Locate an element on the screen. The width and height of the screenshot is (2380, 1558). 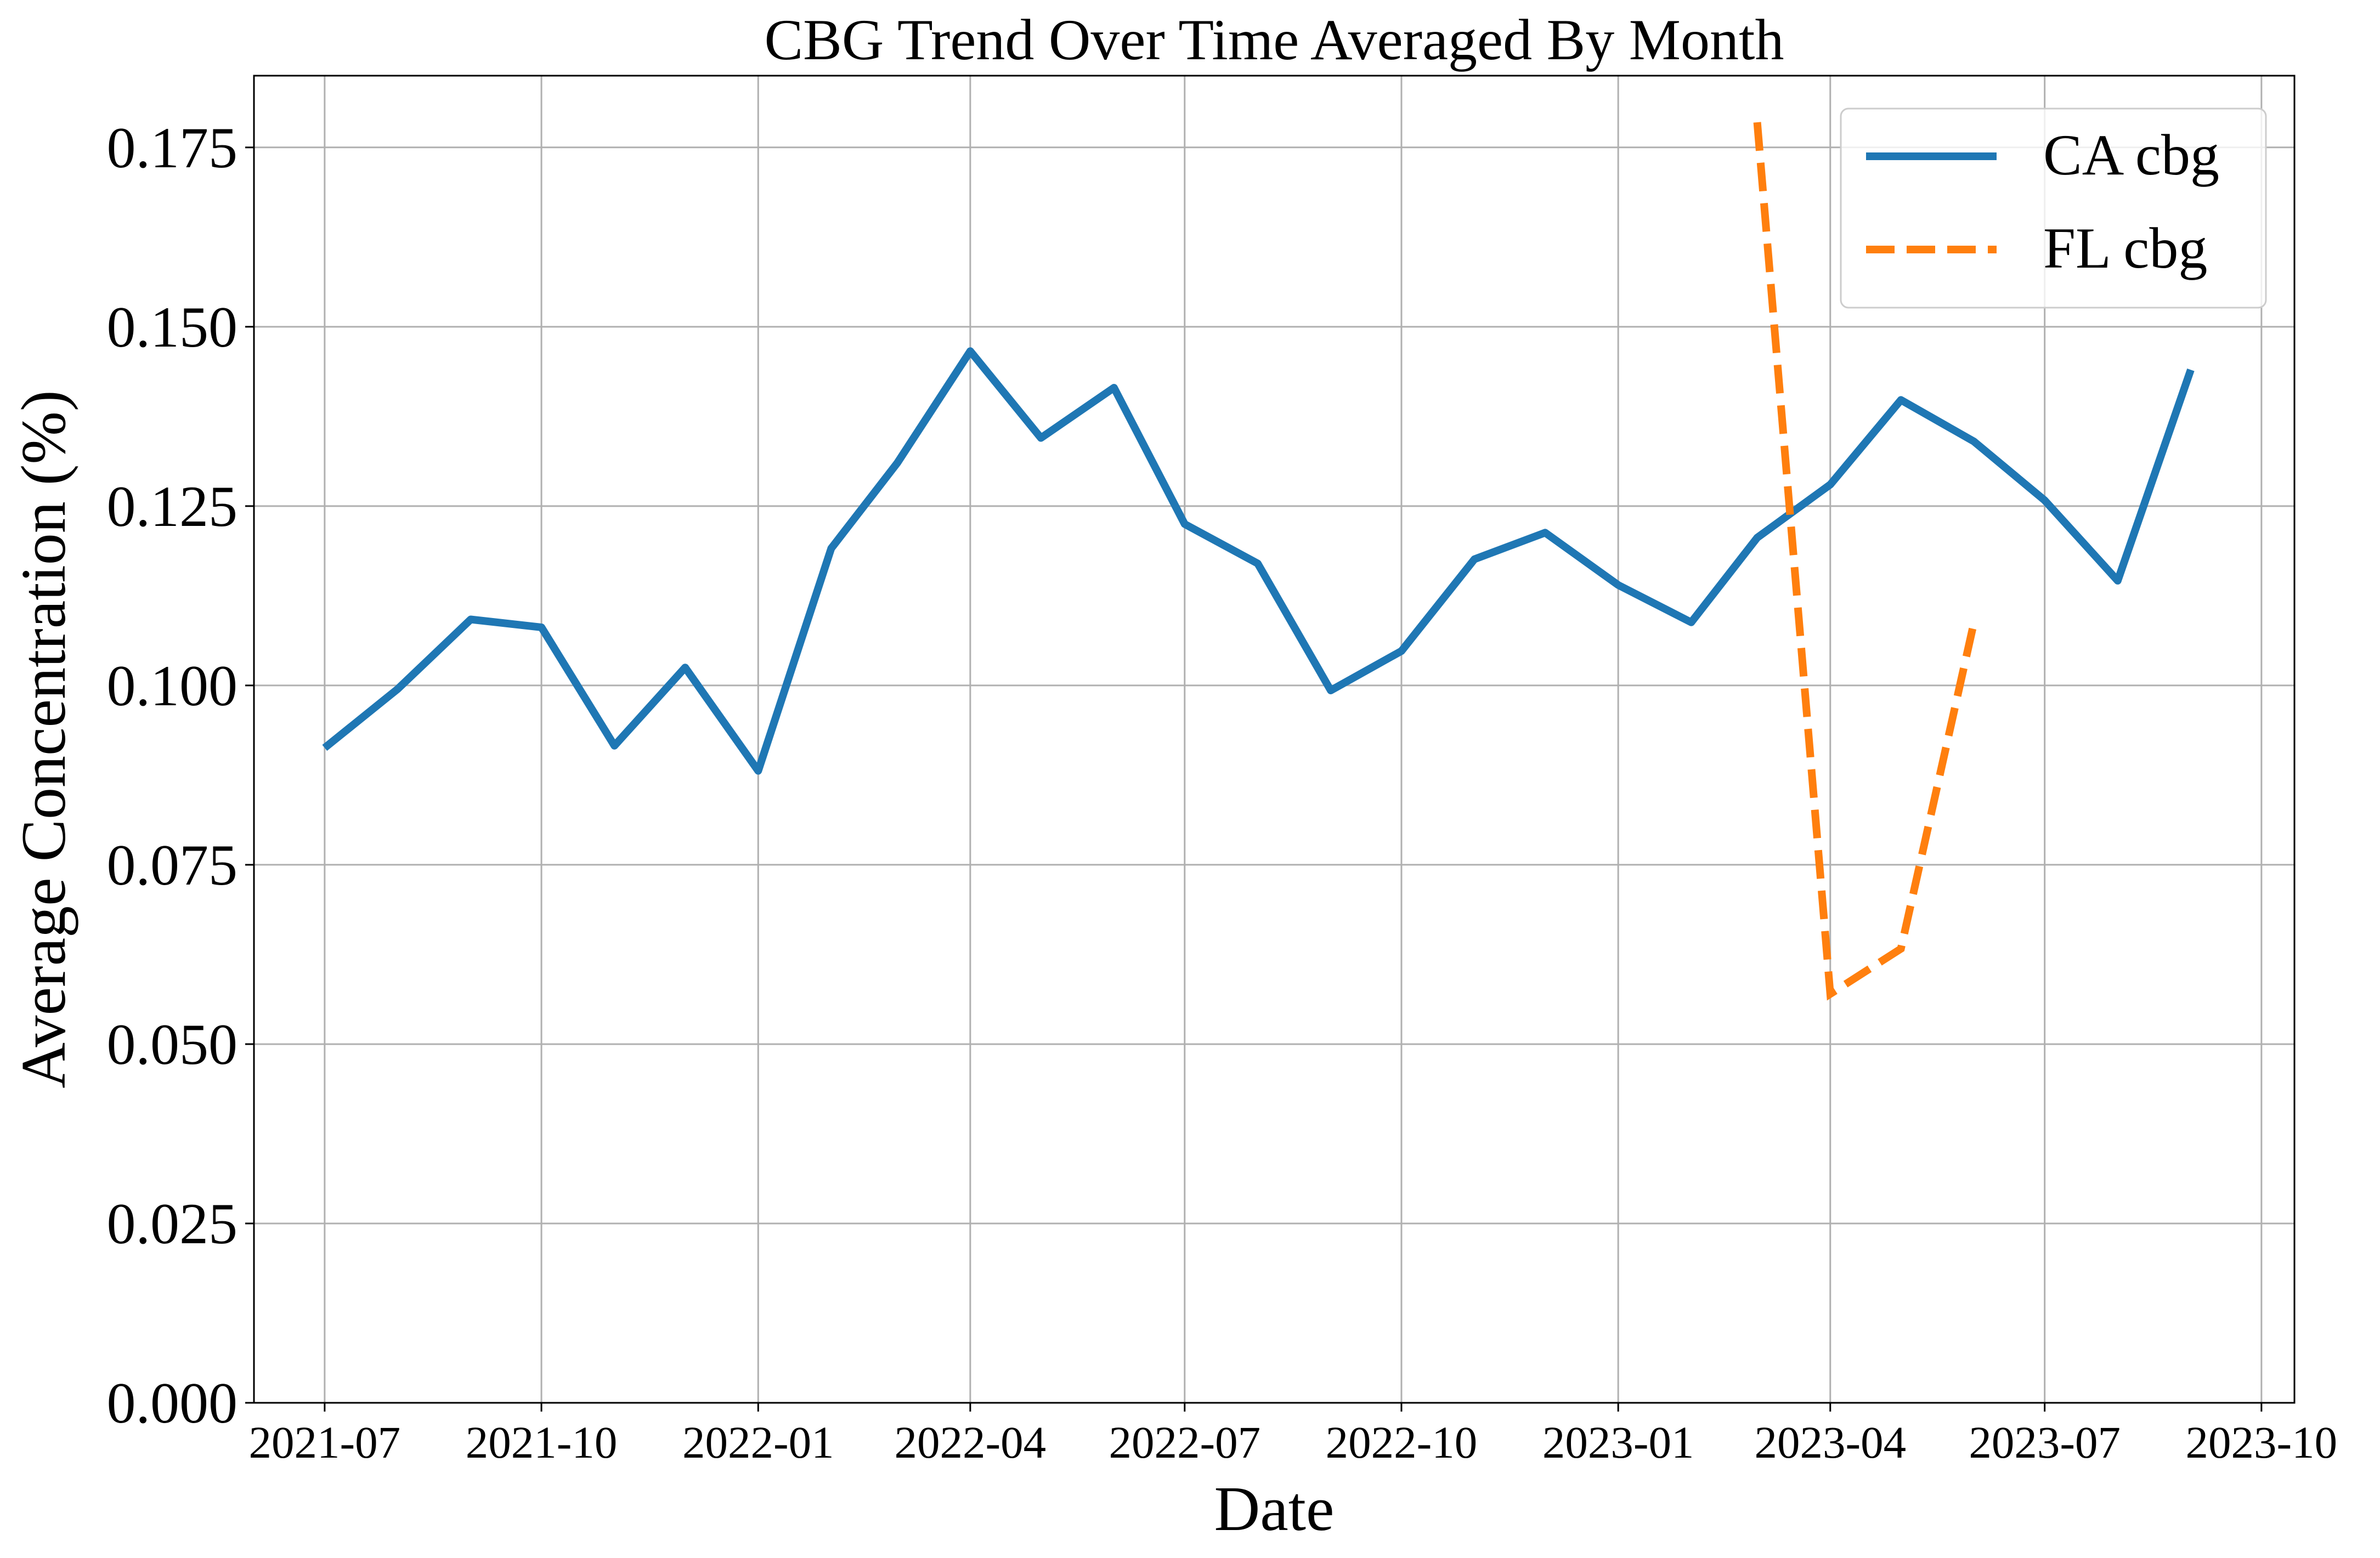
y-tick-label: 0.075 is located at coordinates (172, 865).